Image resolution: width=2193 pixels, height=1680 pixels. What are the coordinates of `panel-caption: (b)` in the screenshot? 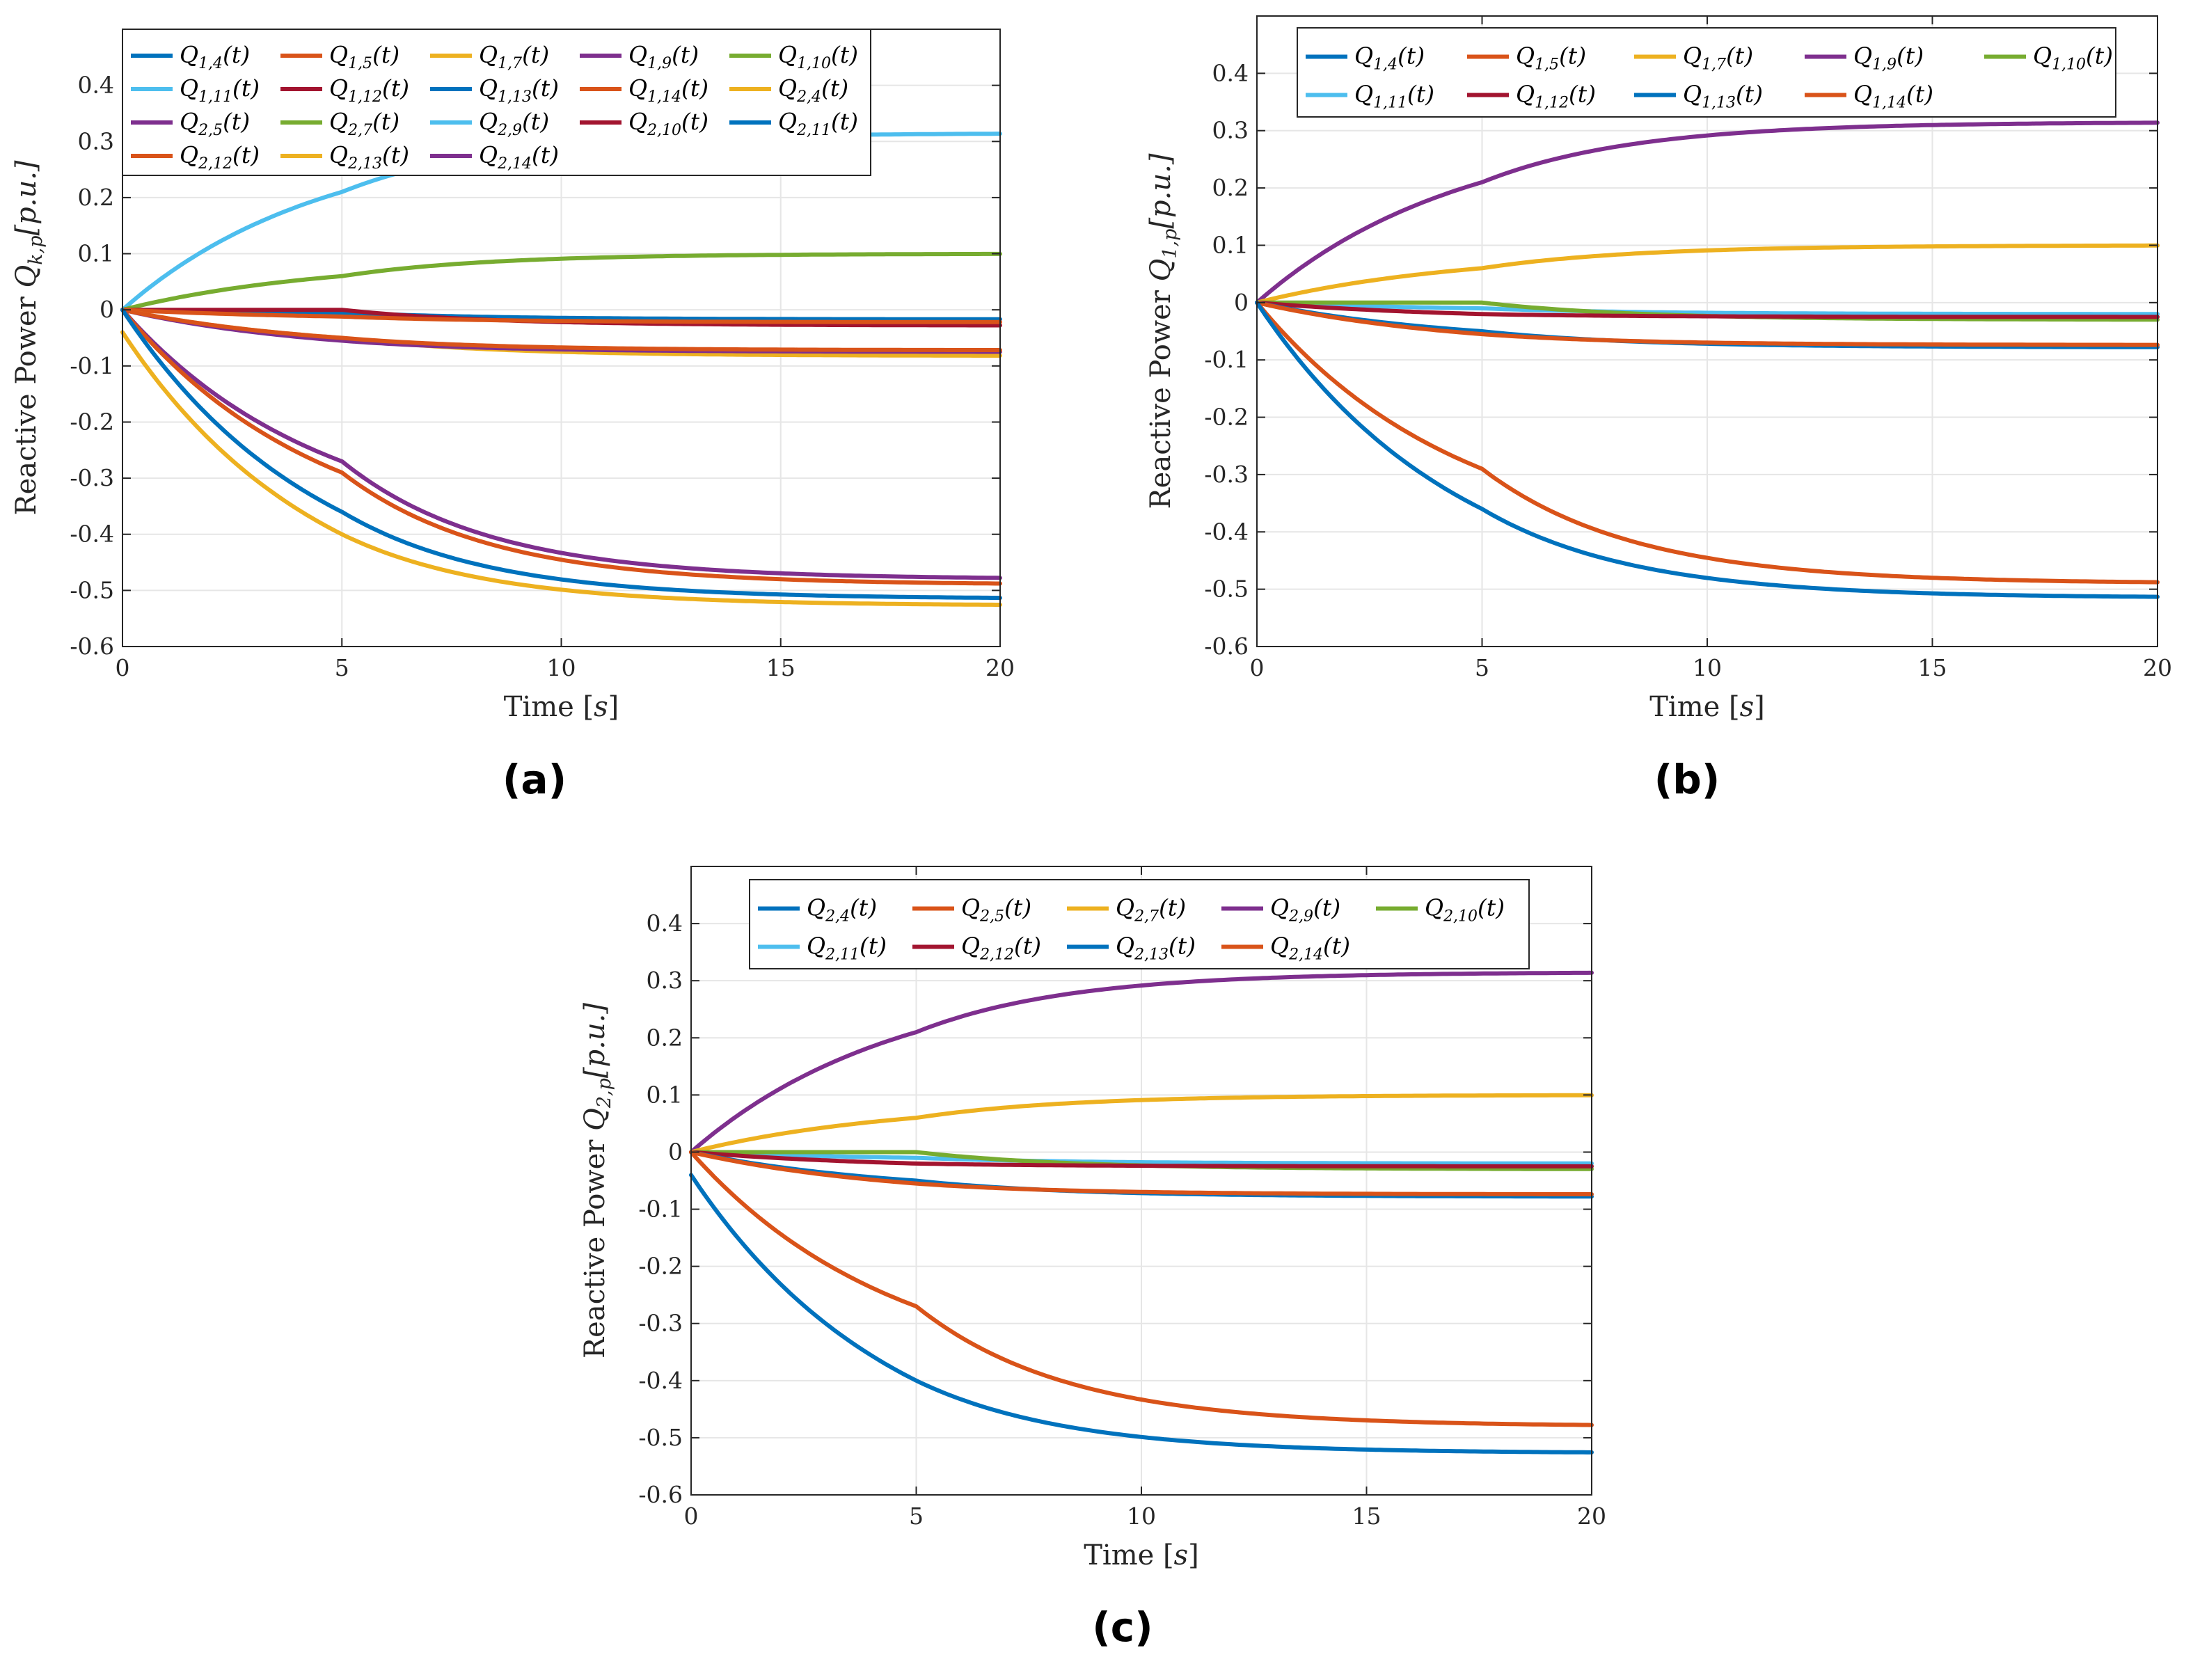 It's located at (1687, 779).